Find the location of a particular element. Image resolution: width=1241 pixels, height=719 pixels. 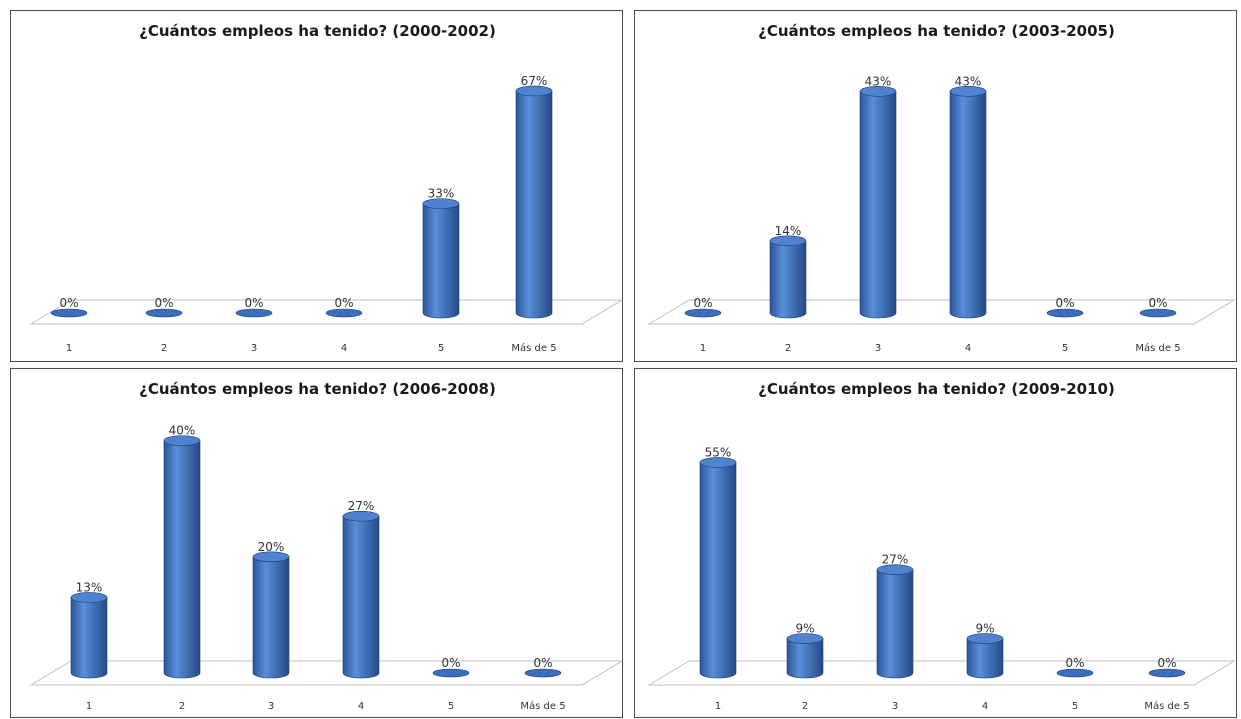

data-label: 55% is located at coordinates (718, 452).